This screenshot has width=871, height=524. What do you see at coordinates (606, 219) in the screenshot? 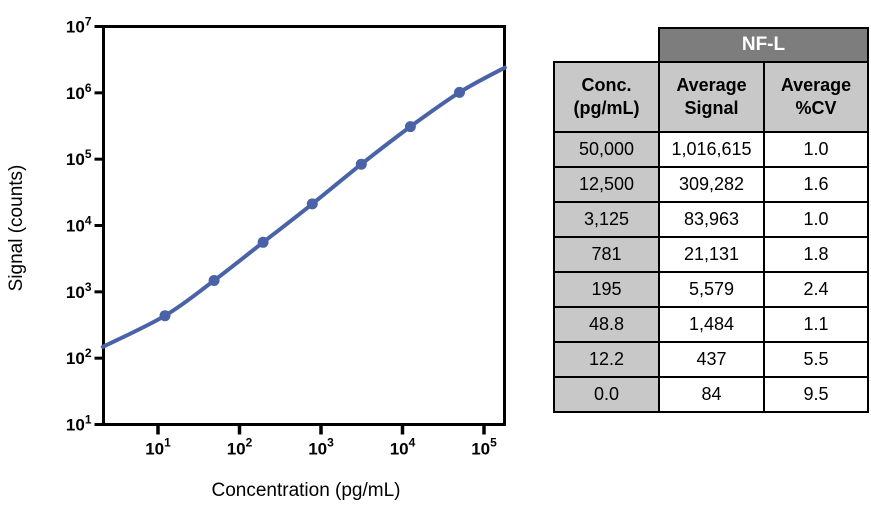
I see `conc-cell: 3,125` at bounding box center [606, 219].